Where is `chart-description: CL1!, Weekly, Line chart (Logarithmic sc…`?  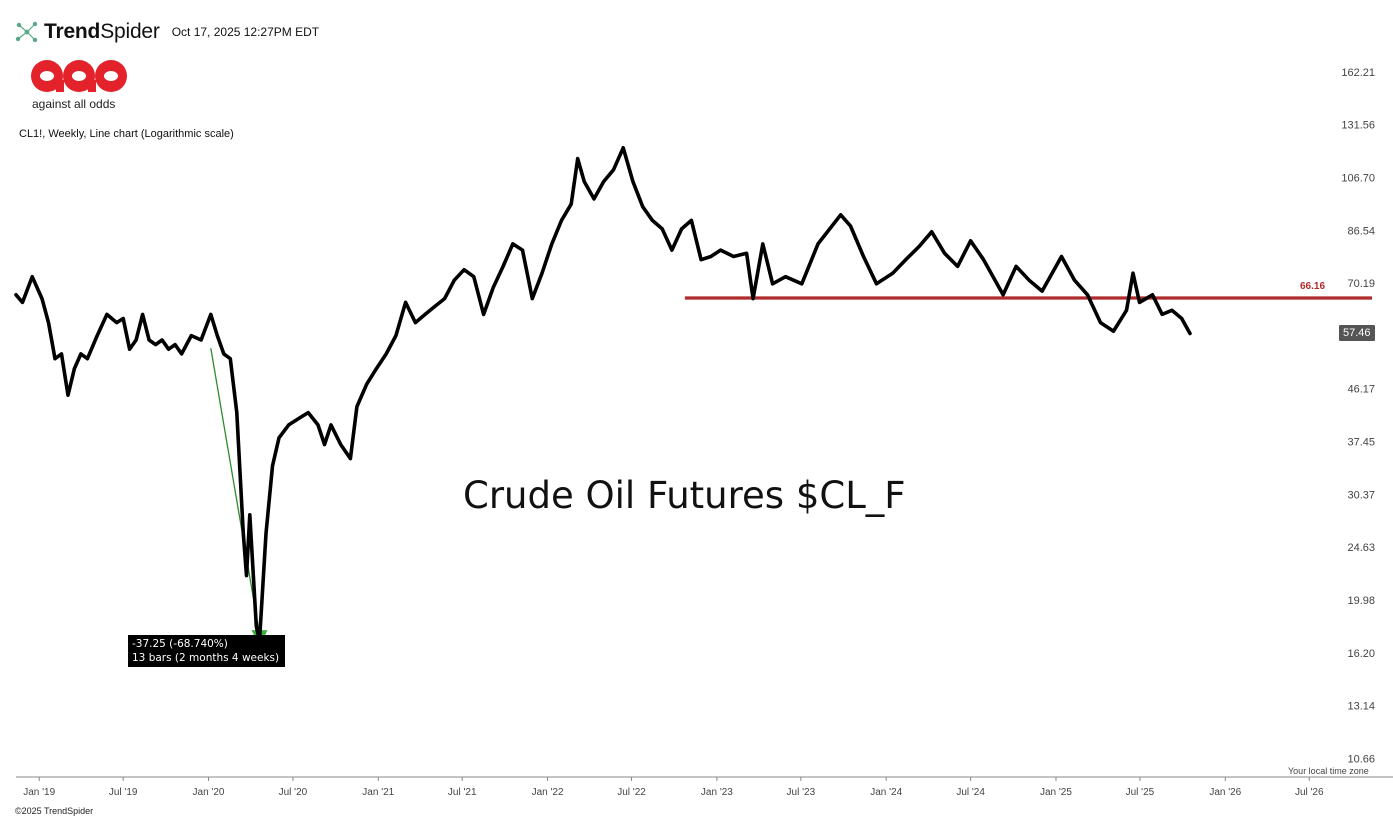
chart-description: CL1!, Weekly, Line chart (Logarithmic sc… is located at coordinates (126, 134).